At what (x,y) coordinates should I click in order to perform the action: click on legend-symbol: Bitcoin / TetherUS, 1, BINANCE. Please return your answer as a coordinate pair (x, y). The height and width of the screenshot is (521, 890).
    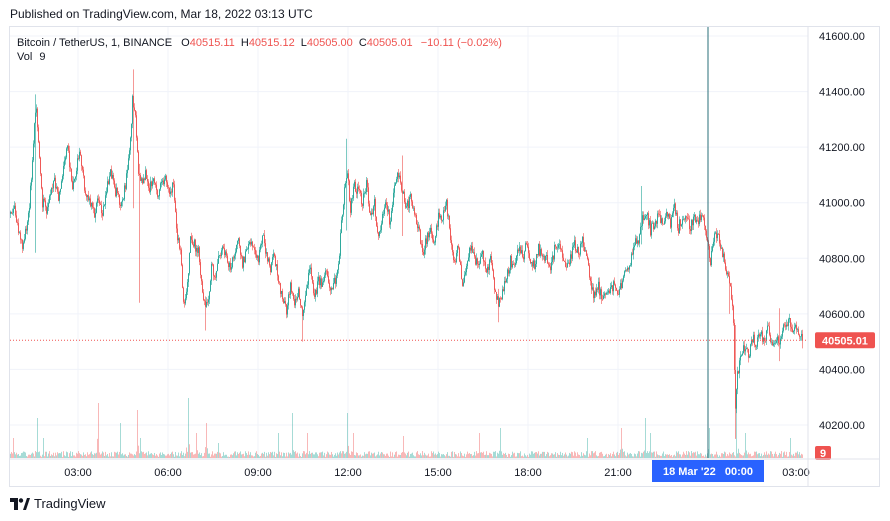
    Looking at the image, I should click on (95, 43).